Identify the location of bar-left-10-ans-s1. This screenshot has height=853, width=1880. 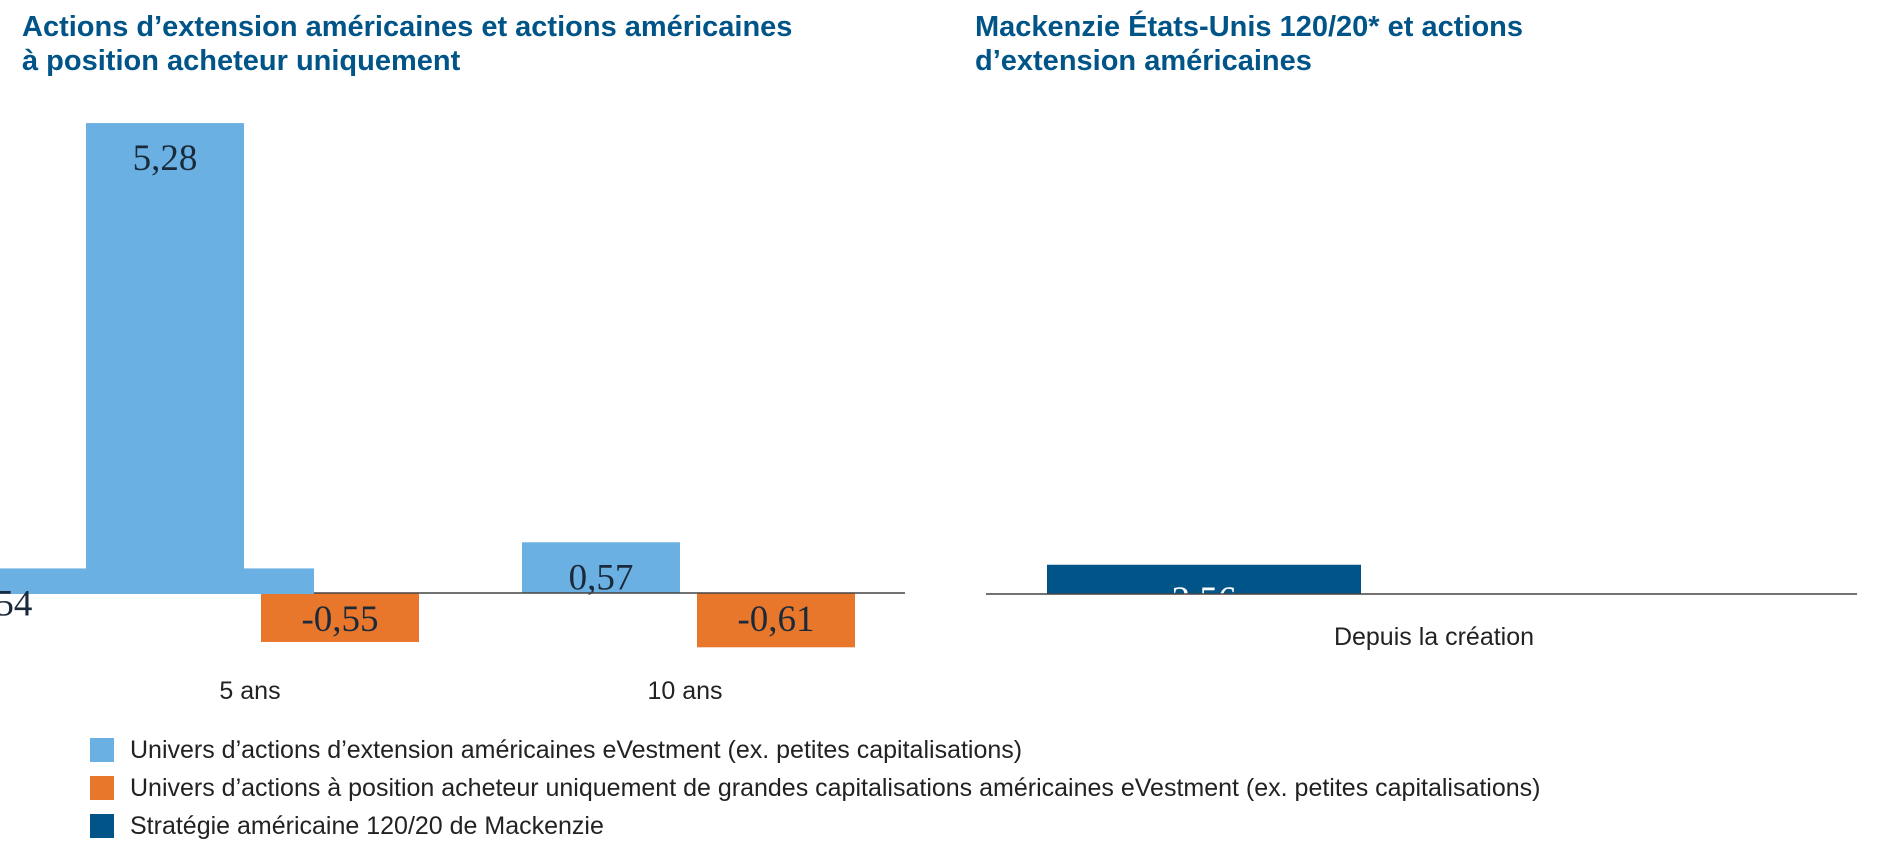
(776, 620).